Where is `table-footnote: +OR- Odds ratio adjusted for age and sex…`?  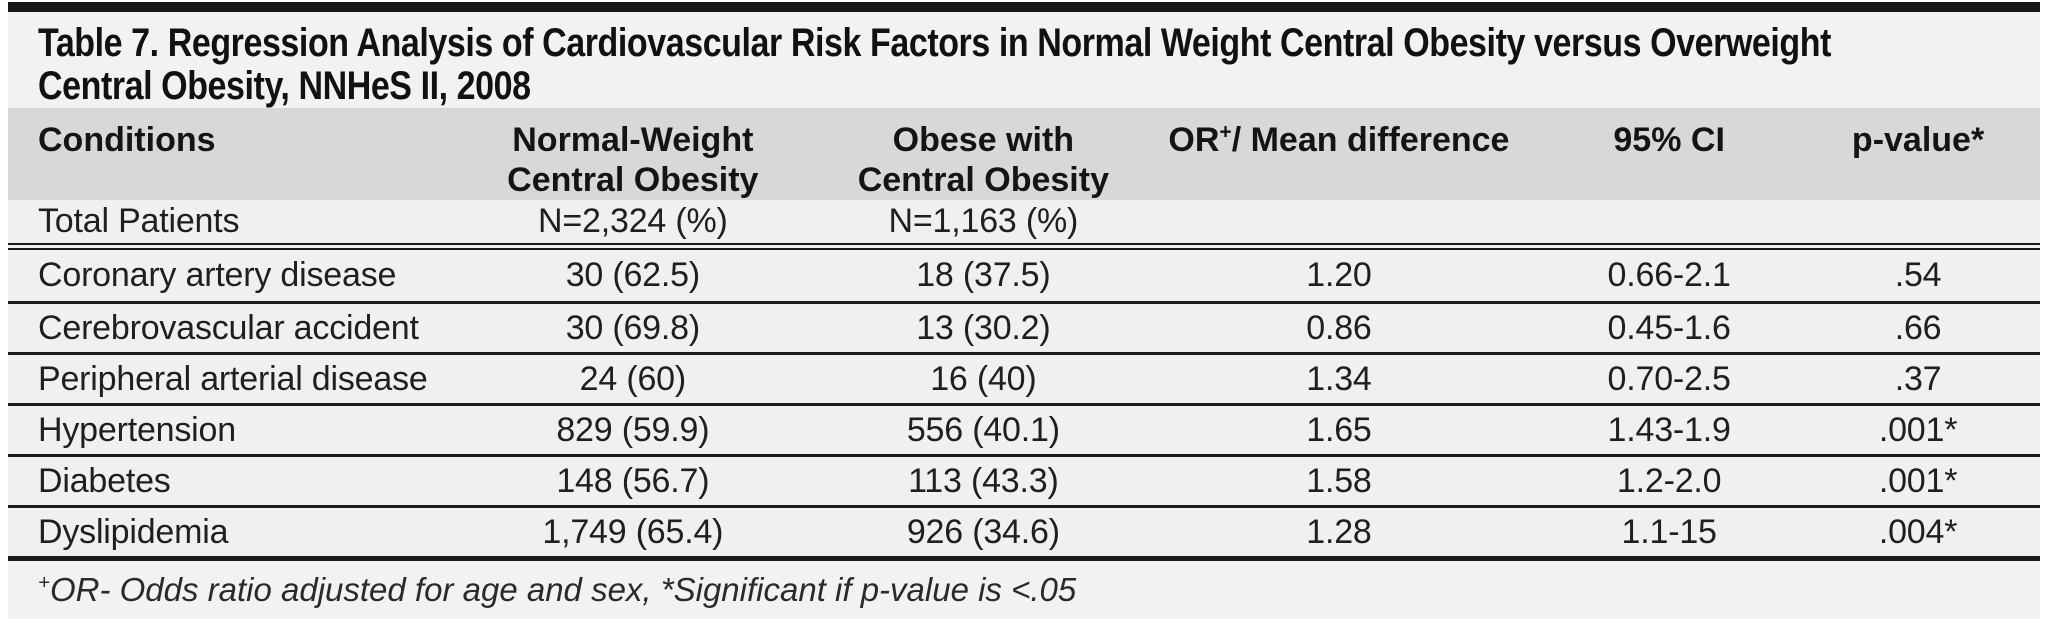 table-footnote: +OR- Odds ratio adjusted for age and sex… is located at coordinates (1024, 590).